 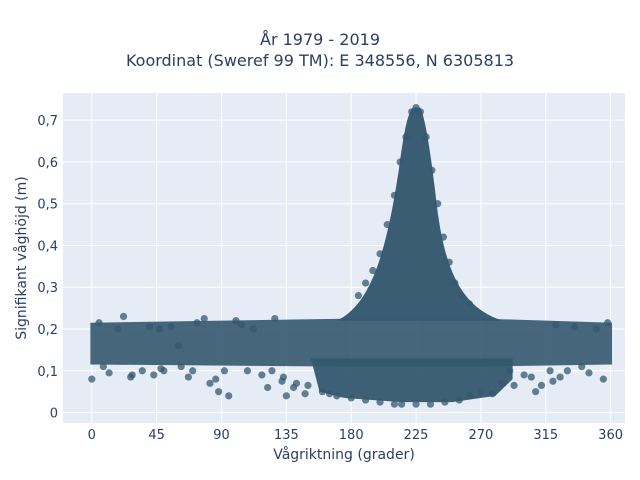 What do you see at coordinates (416, 435) in the screenshot?
I see `x-tick-label: 225` at bounding box center [416, 435].